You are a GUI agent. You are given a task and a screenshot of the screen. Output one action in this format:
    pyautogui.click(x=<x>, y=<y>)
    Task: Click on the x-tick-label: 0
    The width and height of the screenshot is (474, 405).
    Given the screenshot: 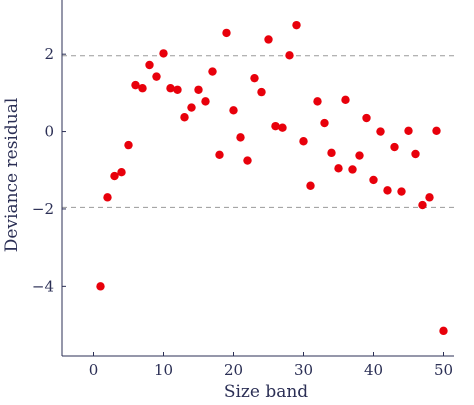 What is the action you would take?
    pyautogui.click(x=94, y=370)
    